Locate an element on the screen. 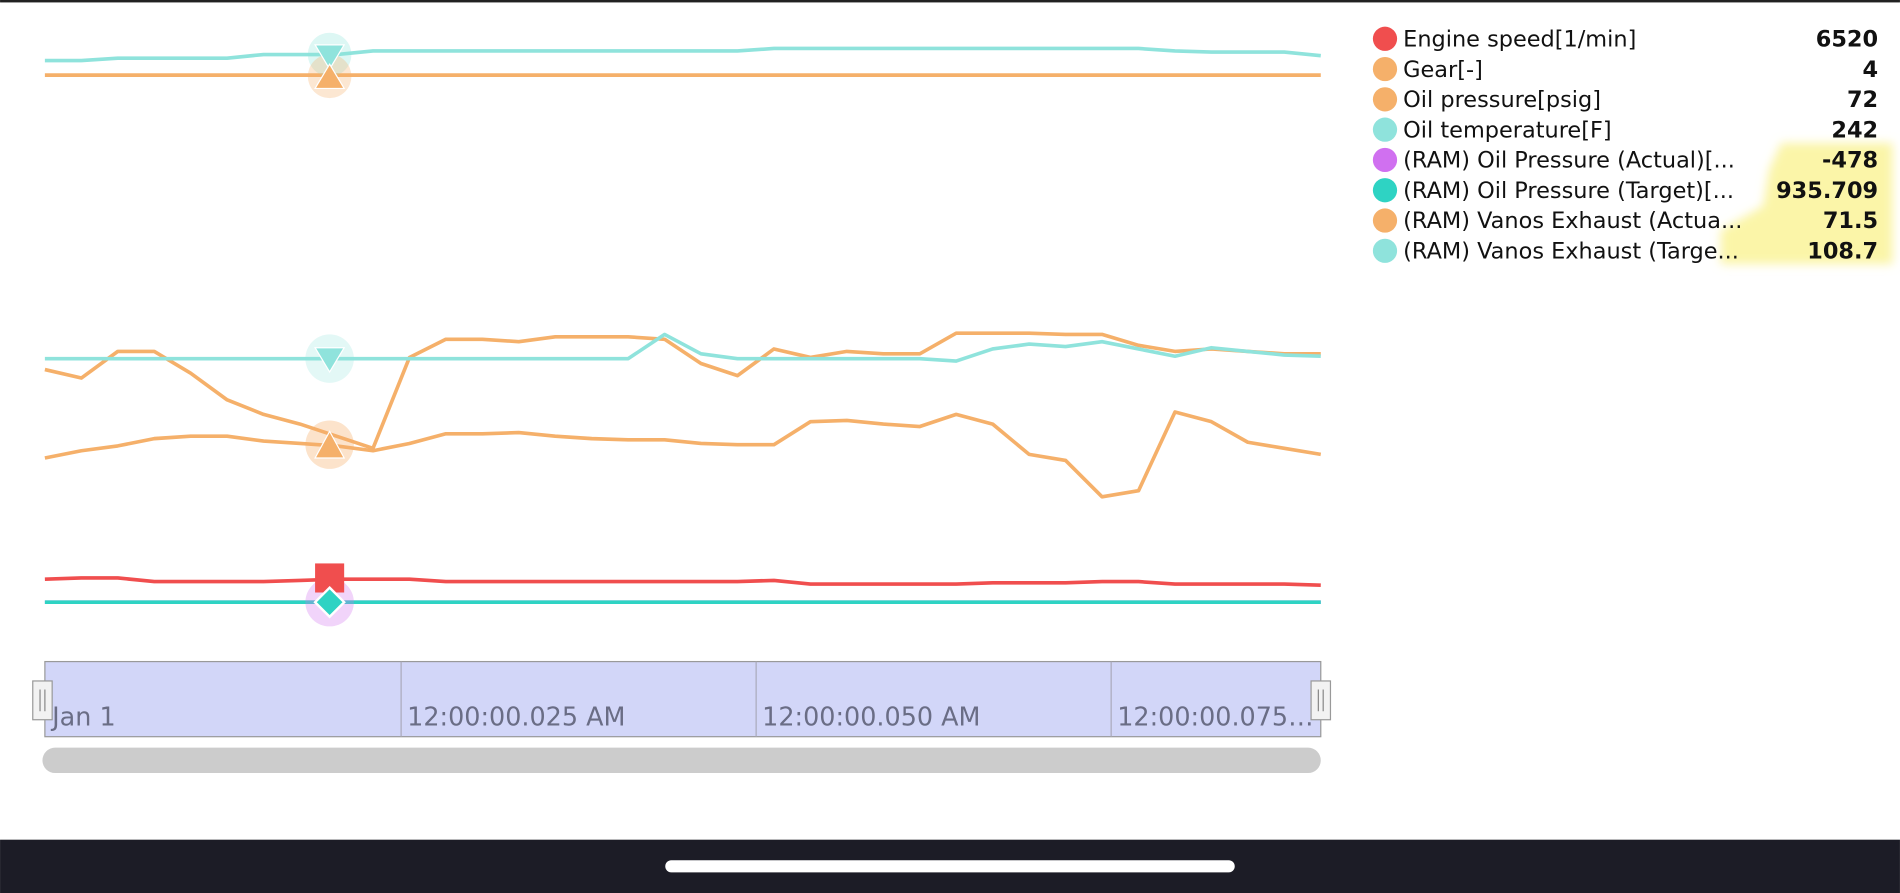 The image size is (1900, 893). x-label: Jan 1 is located at coordinates (82, 717).